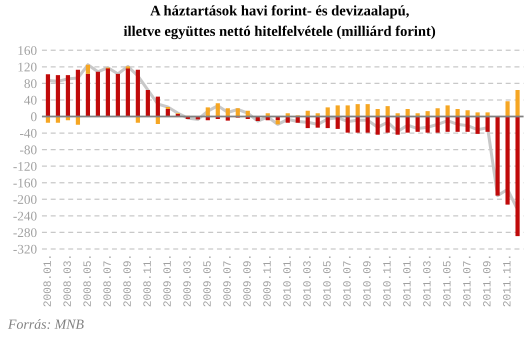 Image resolution: width=531 pixels, height=342 pixels. I want to click on x-tick-label: 2010.03., so click(307, 281).